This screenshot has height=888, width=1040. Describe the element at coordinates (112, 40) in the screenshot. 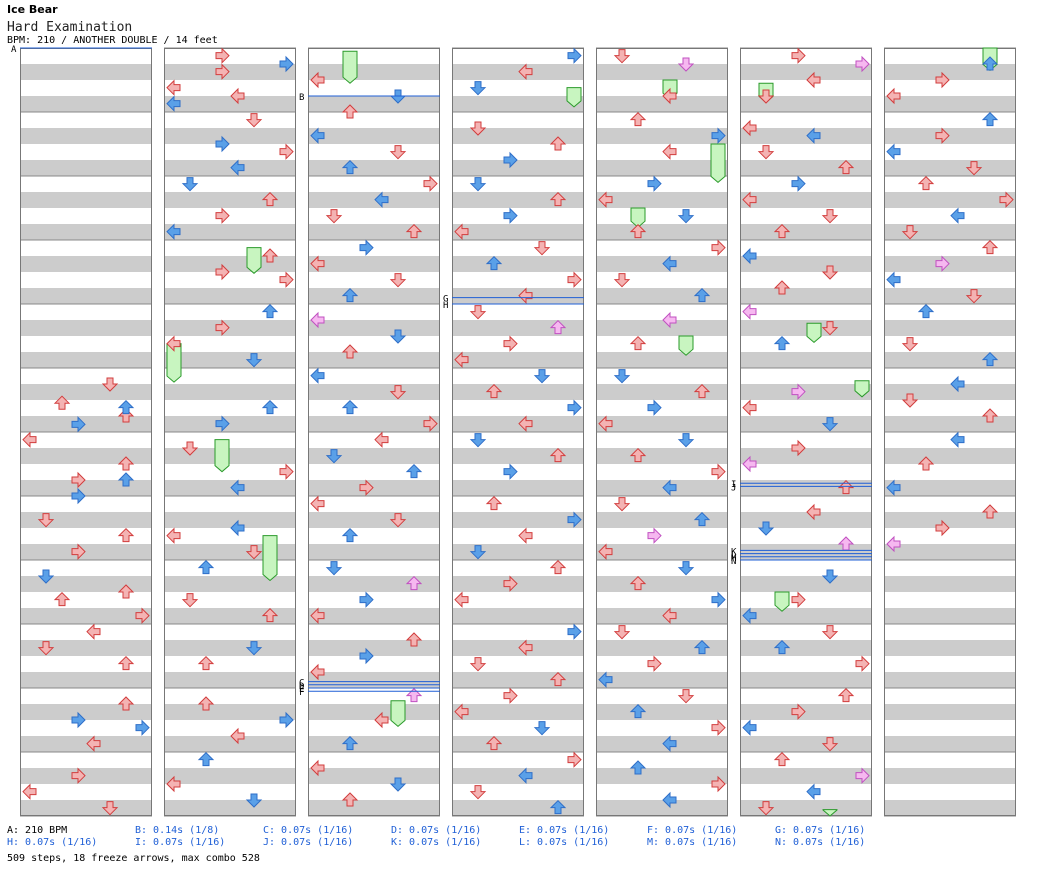

I see `chart-info: BPM: 210 / ANOTHER DOUBLE / 14 feet` at that location.